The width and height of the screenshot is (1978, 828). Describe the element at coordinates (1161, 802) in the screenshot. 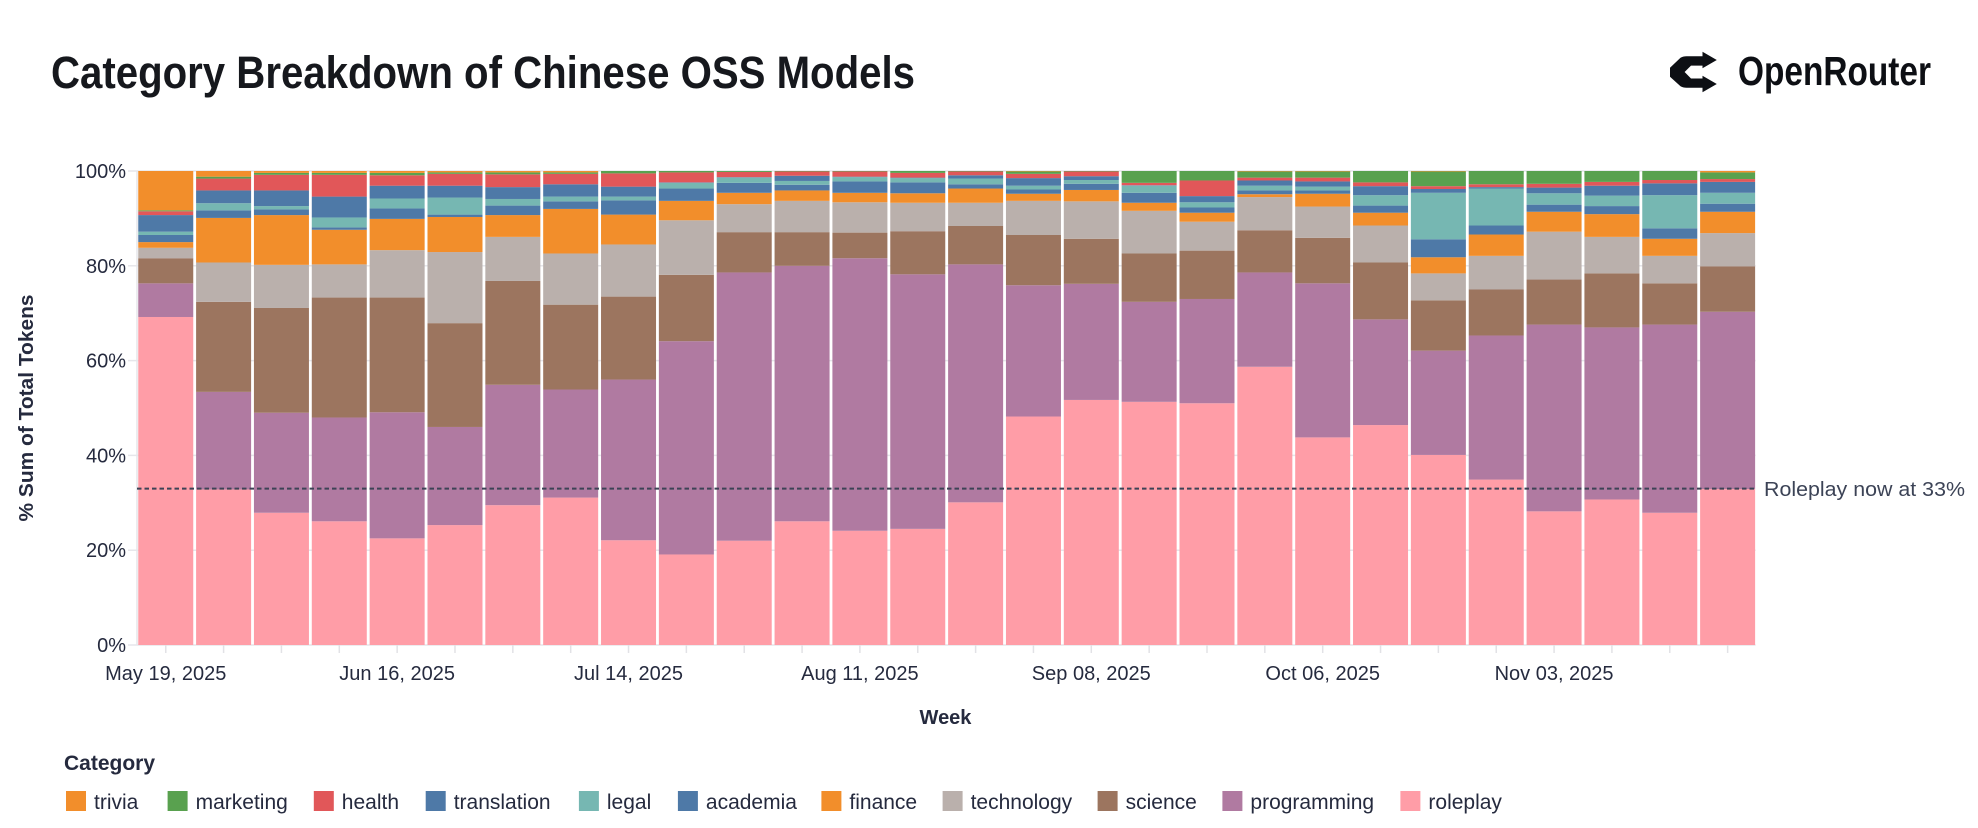

I see `svg-text: science` at that location.